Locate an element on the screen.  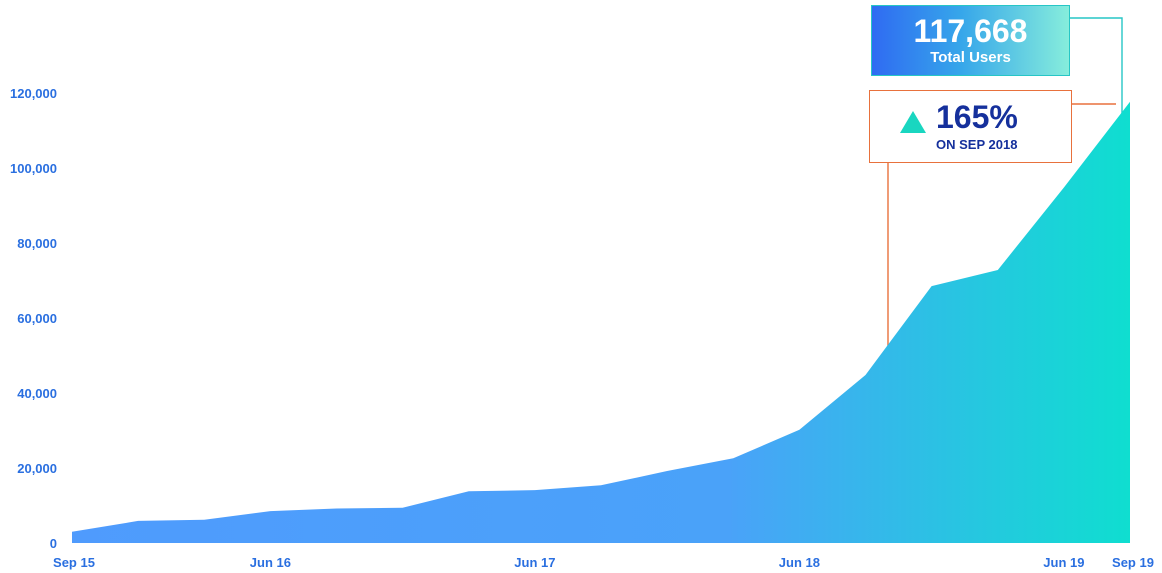
x-tick-label: Sep 19 is located at coordinates (1133, 562).